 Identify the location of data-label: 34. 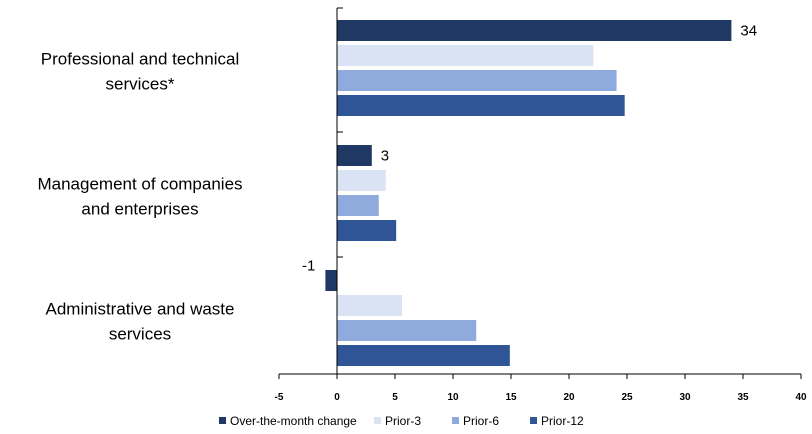
(748, 31).